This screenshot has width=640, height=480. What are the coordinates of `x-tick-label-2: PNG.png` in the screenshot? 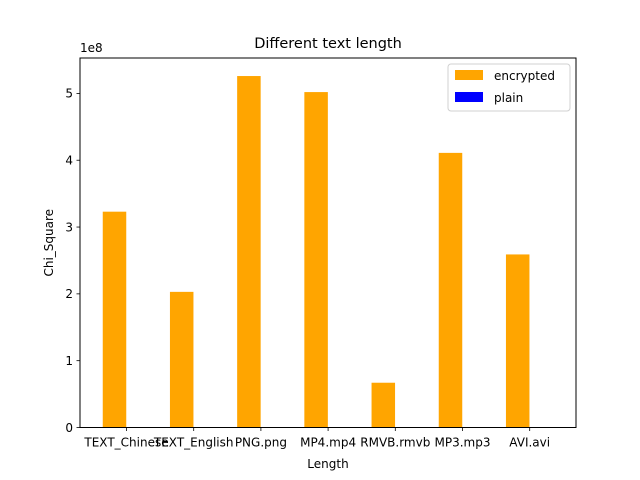 It's located at (261, 443).